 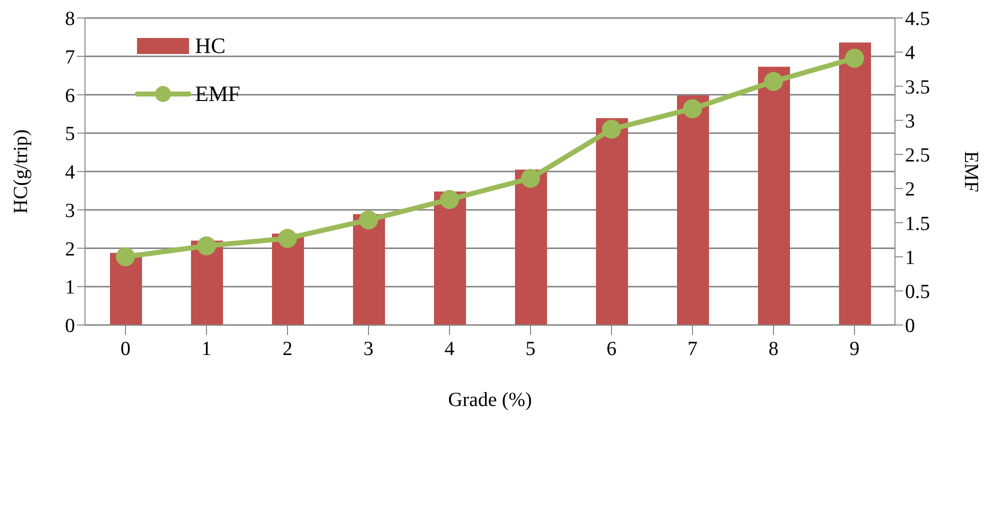 What do you see at coordinates (611, 349) in the screenshot?
I see `x-tick-label: 6` at bounding box center [611, 349].